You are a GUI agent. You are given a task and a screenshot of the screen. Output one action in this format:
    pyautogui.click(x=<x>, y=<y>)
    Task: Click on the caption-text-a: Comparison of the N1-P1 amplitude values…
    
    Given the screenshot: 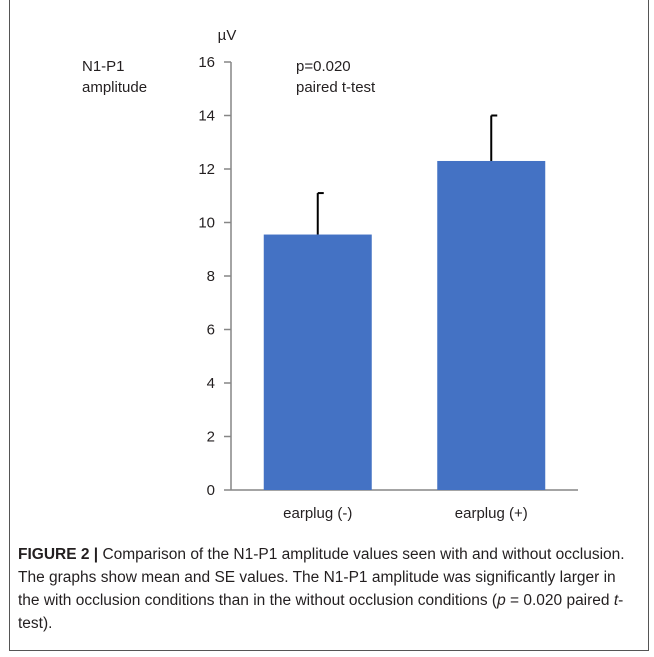 What is the action you would take?
    pyautogui.click(x=321, y=577)
    